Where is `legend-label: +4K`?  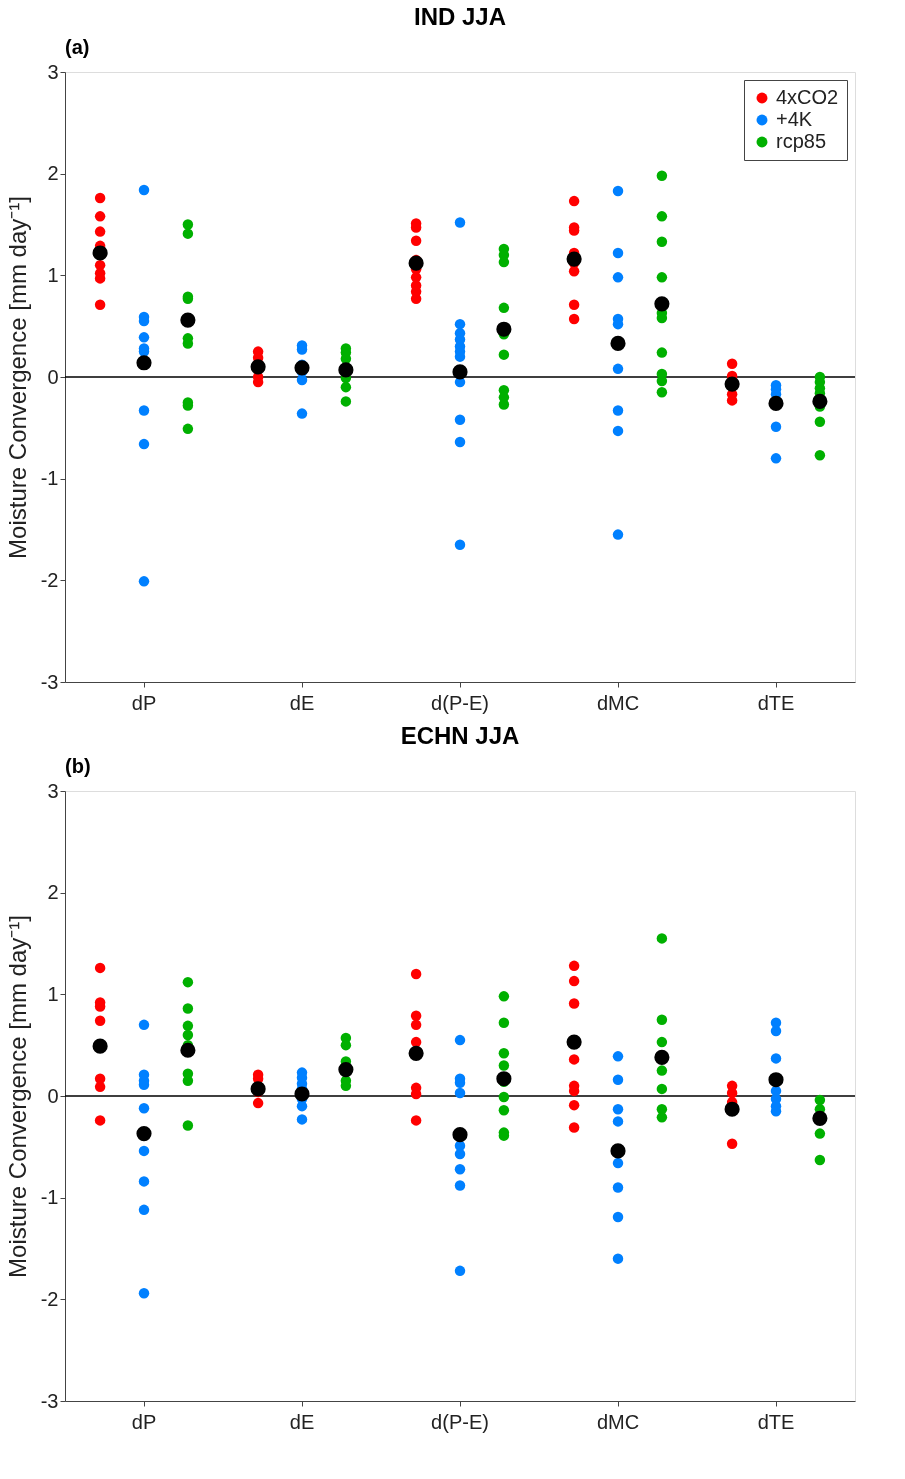
legend-label: +4K is located at coordinates (794, 119).